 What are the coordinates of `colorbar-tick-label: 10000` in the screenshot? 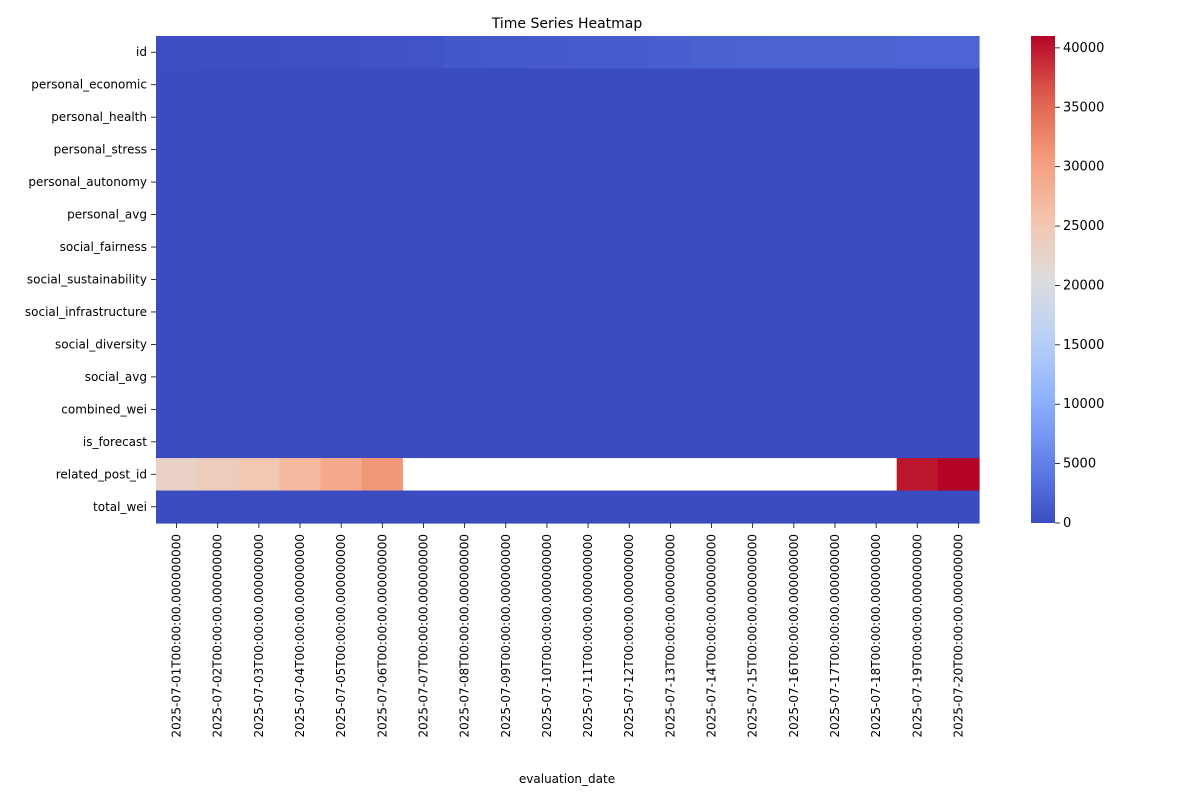 It's located at (1083, 404).